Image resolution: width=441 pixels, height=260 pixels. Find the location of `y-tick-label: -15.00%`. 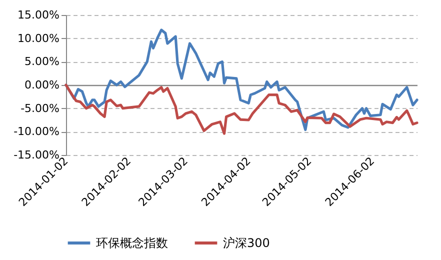

y-tick-label: -15.00% is located at coordinates (37, 155).